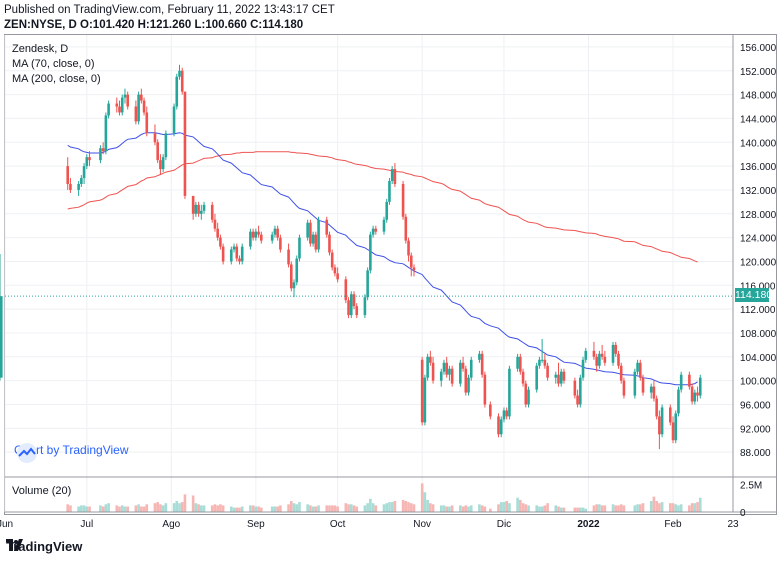 This screenshot has height=561, width=781. Describe the element at coordinates (758, 262) in the screenshot. I see `y-tick-label: 120.000` at that location.